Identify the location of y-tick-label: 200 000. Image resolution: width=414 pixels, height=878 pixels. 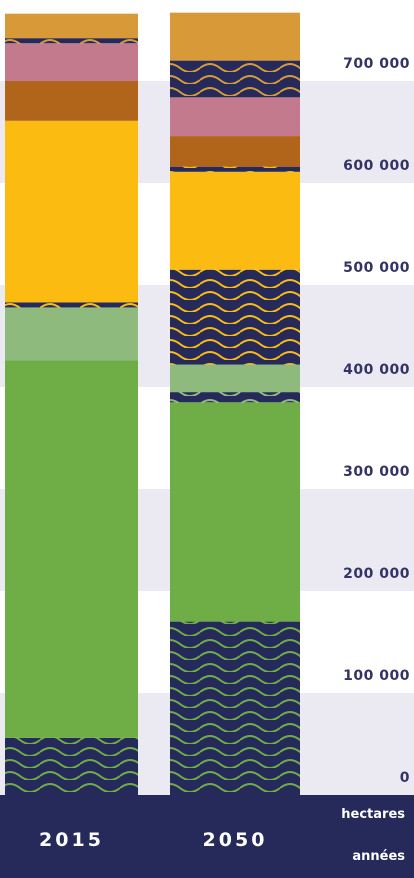
(376, 574).